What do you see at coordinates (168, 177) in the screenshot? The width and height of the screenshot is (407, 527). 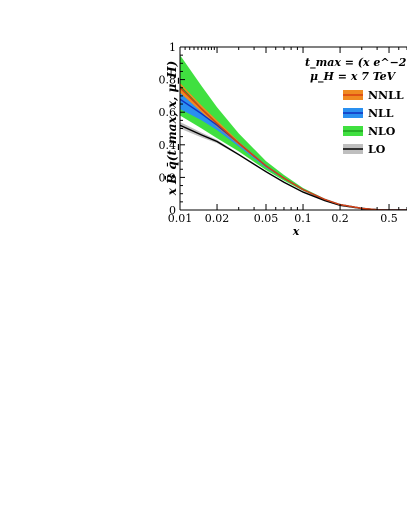 I see `y-tick-label: 0.2` at bounding box center [168, 177].